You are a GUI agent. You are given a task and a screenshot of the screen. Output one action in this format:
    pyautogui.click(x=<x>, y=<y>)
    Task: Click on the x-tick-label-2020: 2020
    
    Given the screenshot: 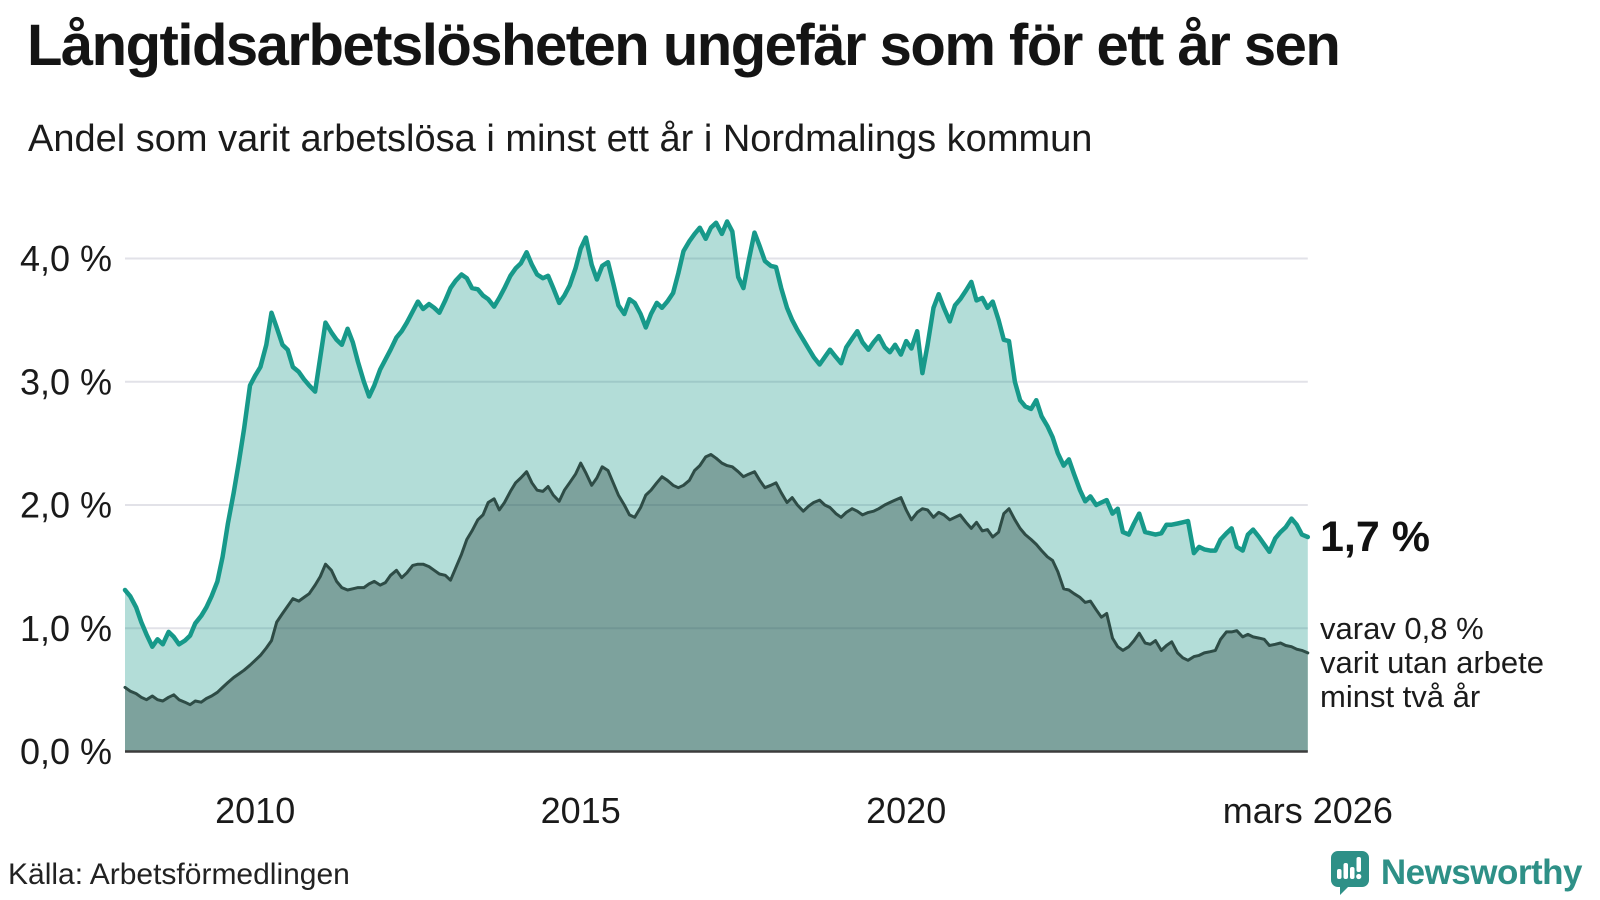 What is the action you would take?
    pyautogui.click(x=906, y=810)
    